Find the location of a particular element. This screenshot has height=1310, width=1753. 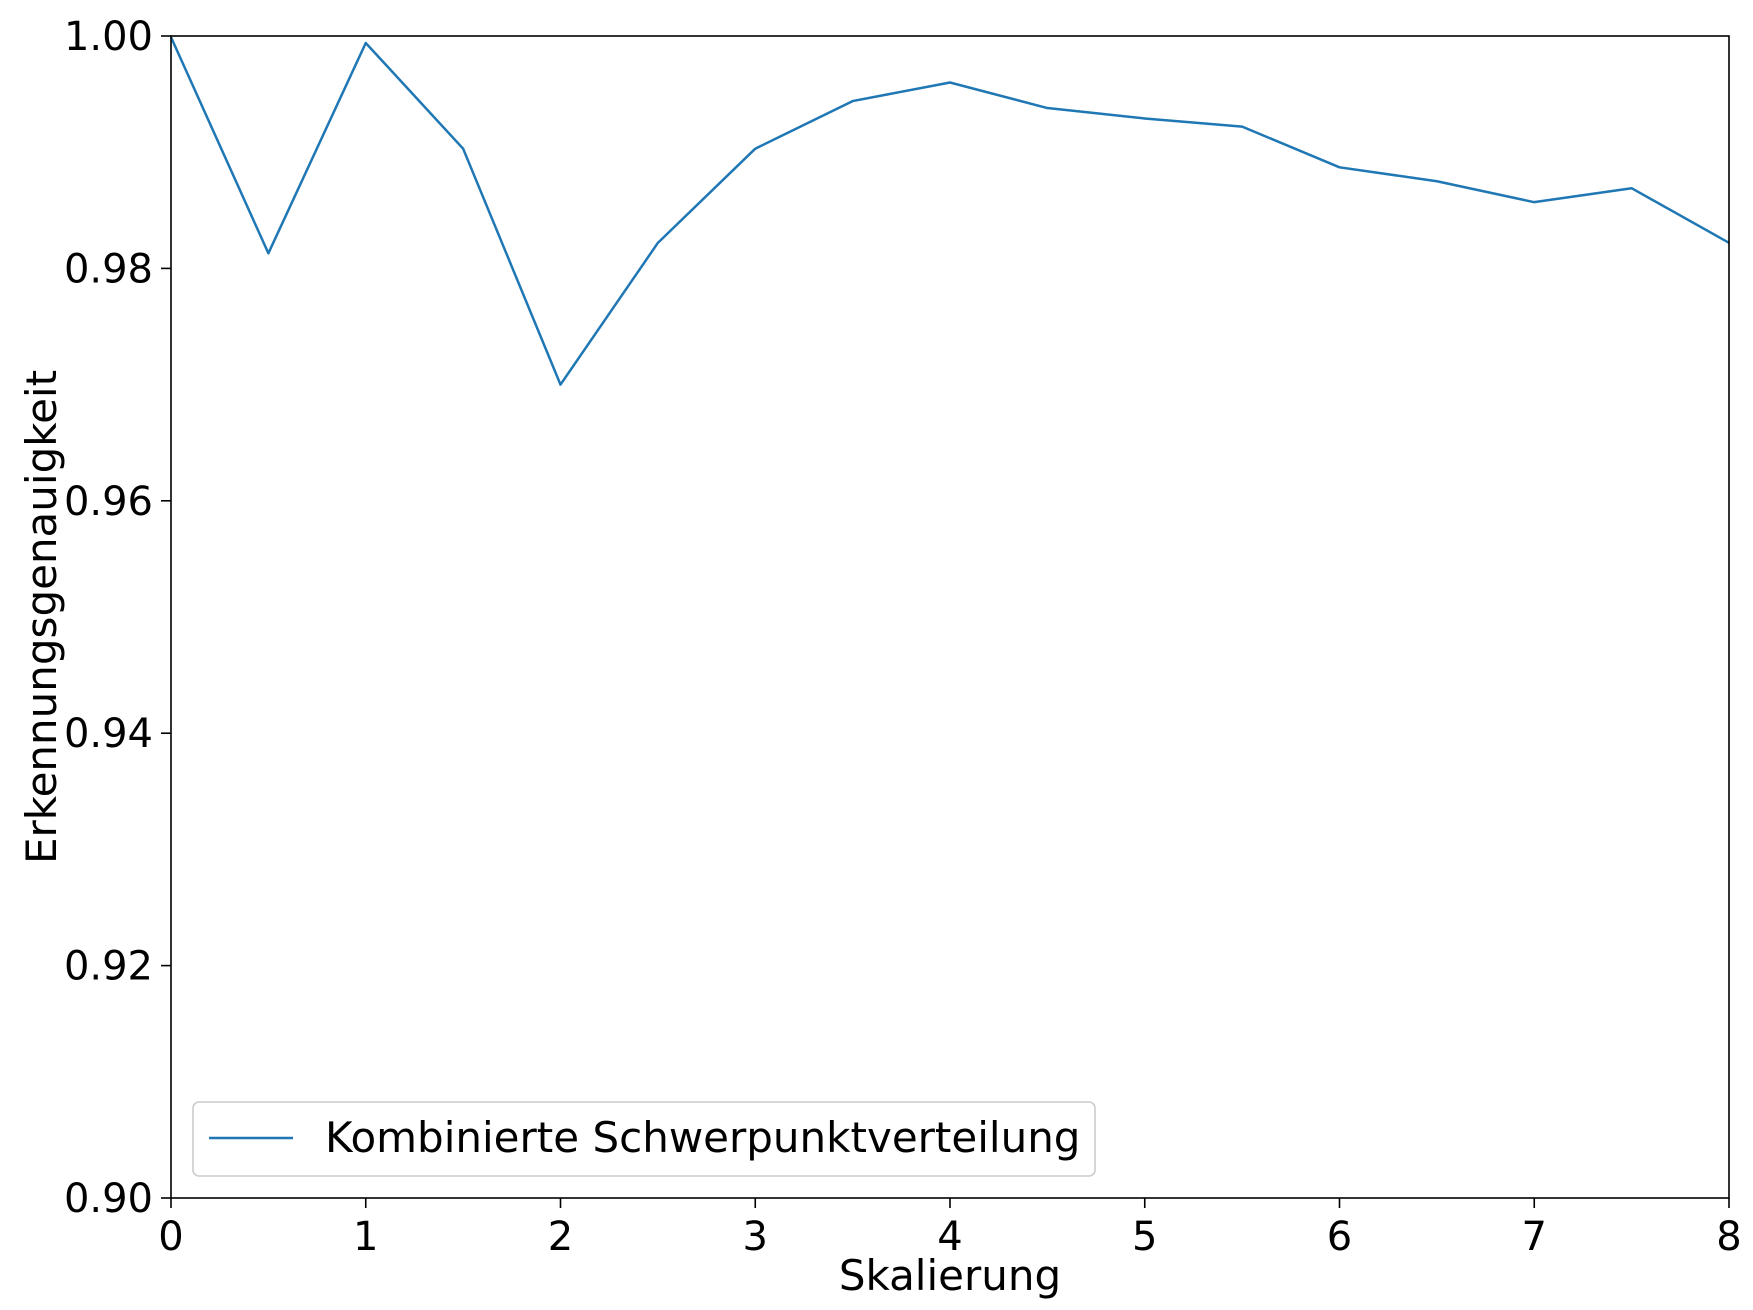

legend-label: Kombinierte Schwerpunktverteilung is located at coordinates (702, 1137).